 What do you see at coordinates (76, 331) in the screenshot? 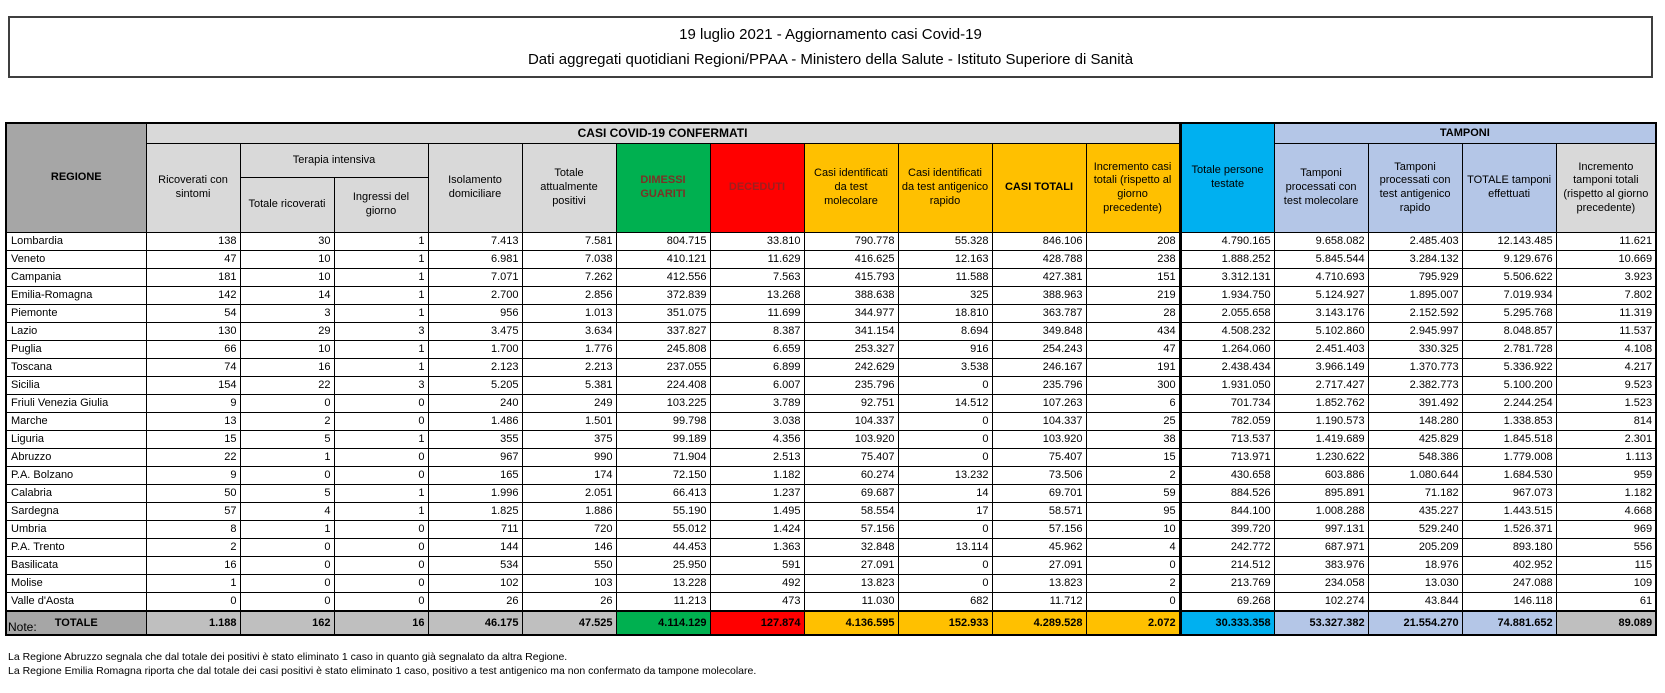
I see `region-name-cell: Lazio` at bounding box center [76, 331].